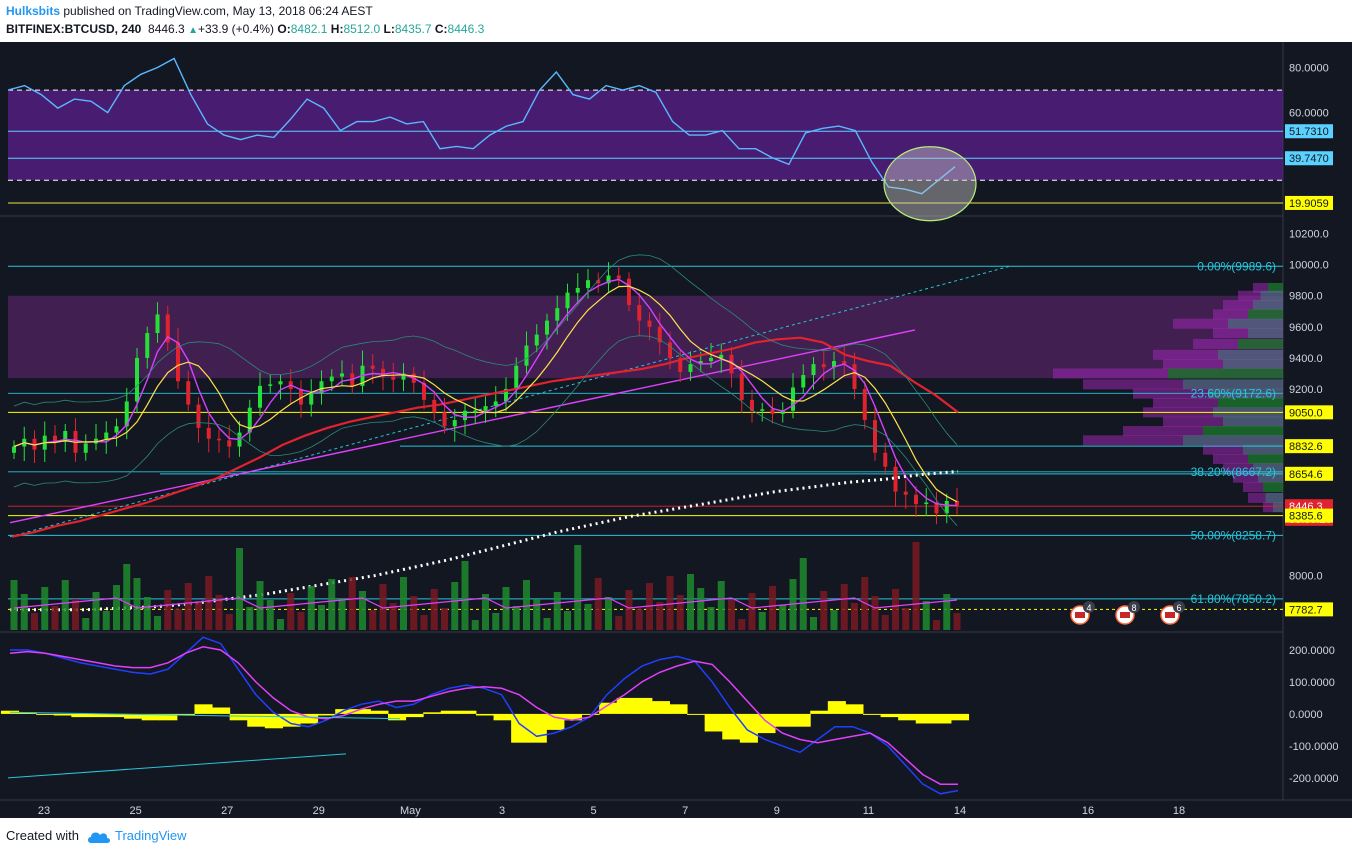 This screenshot has width=1352, height=854. I want to click on rsi-band, so click(645, 135).